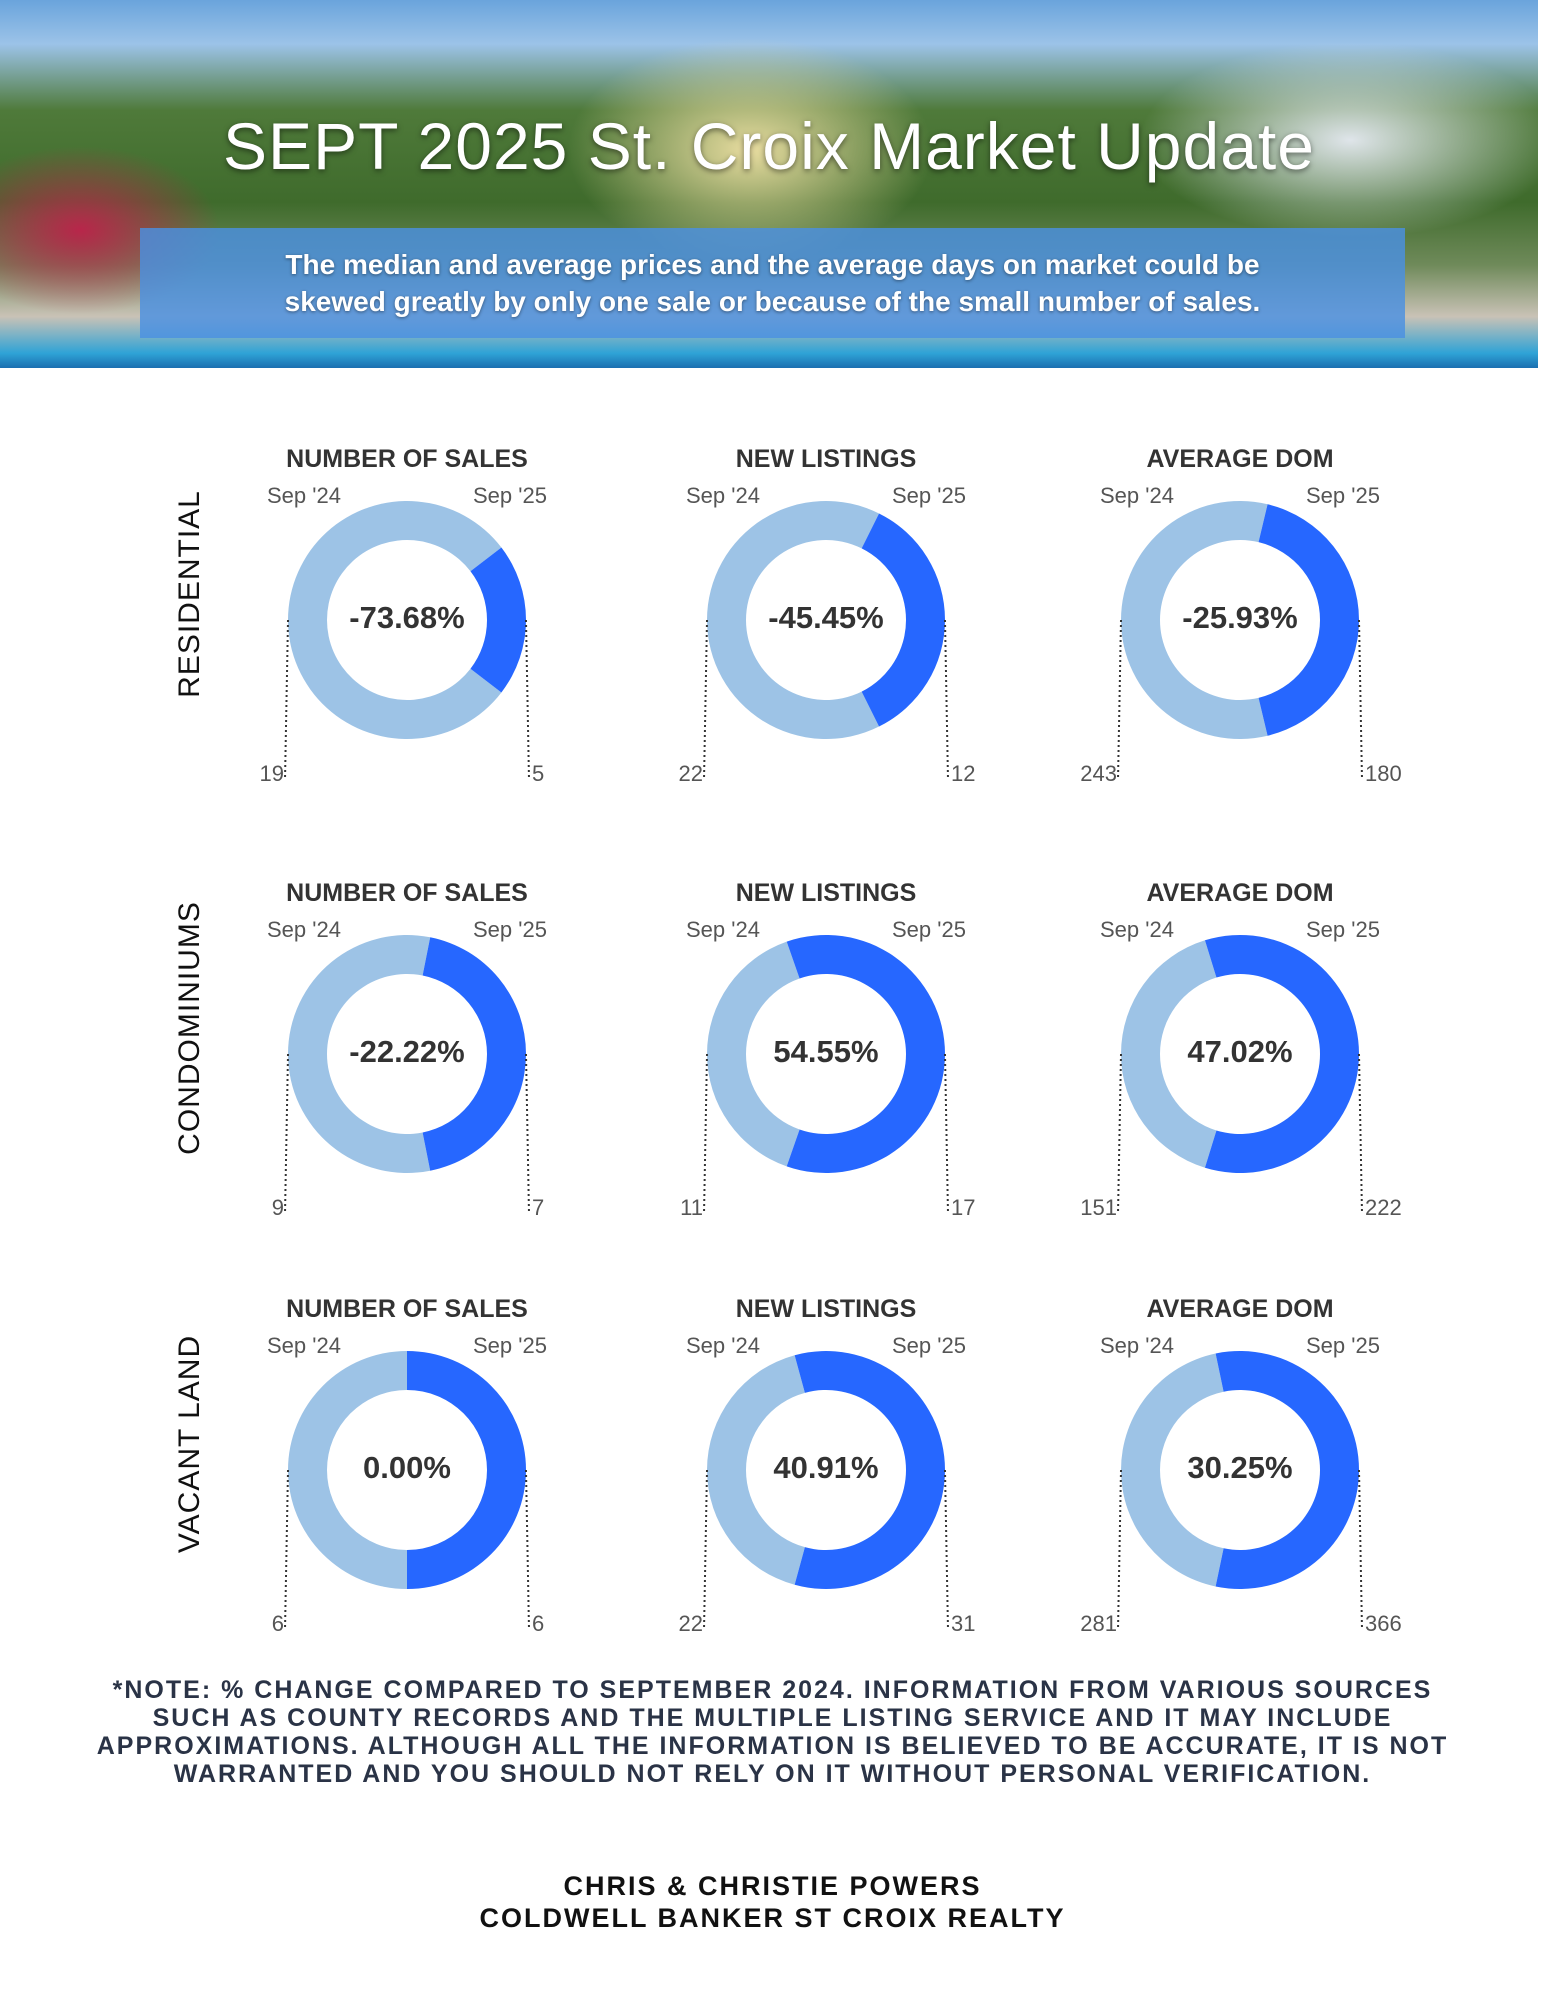 The image size is (1545, 2000). What do you see at coordinates (772, 1918) in the screenshot?
I see `brokerage-name: COLDWELL BANKER ST CROIX REALTY` at bounding box center [772, 1918].